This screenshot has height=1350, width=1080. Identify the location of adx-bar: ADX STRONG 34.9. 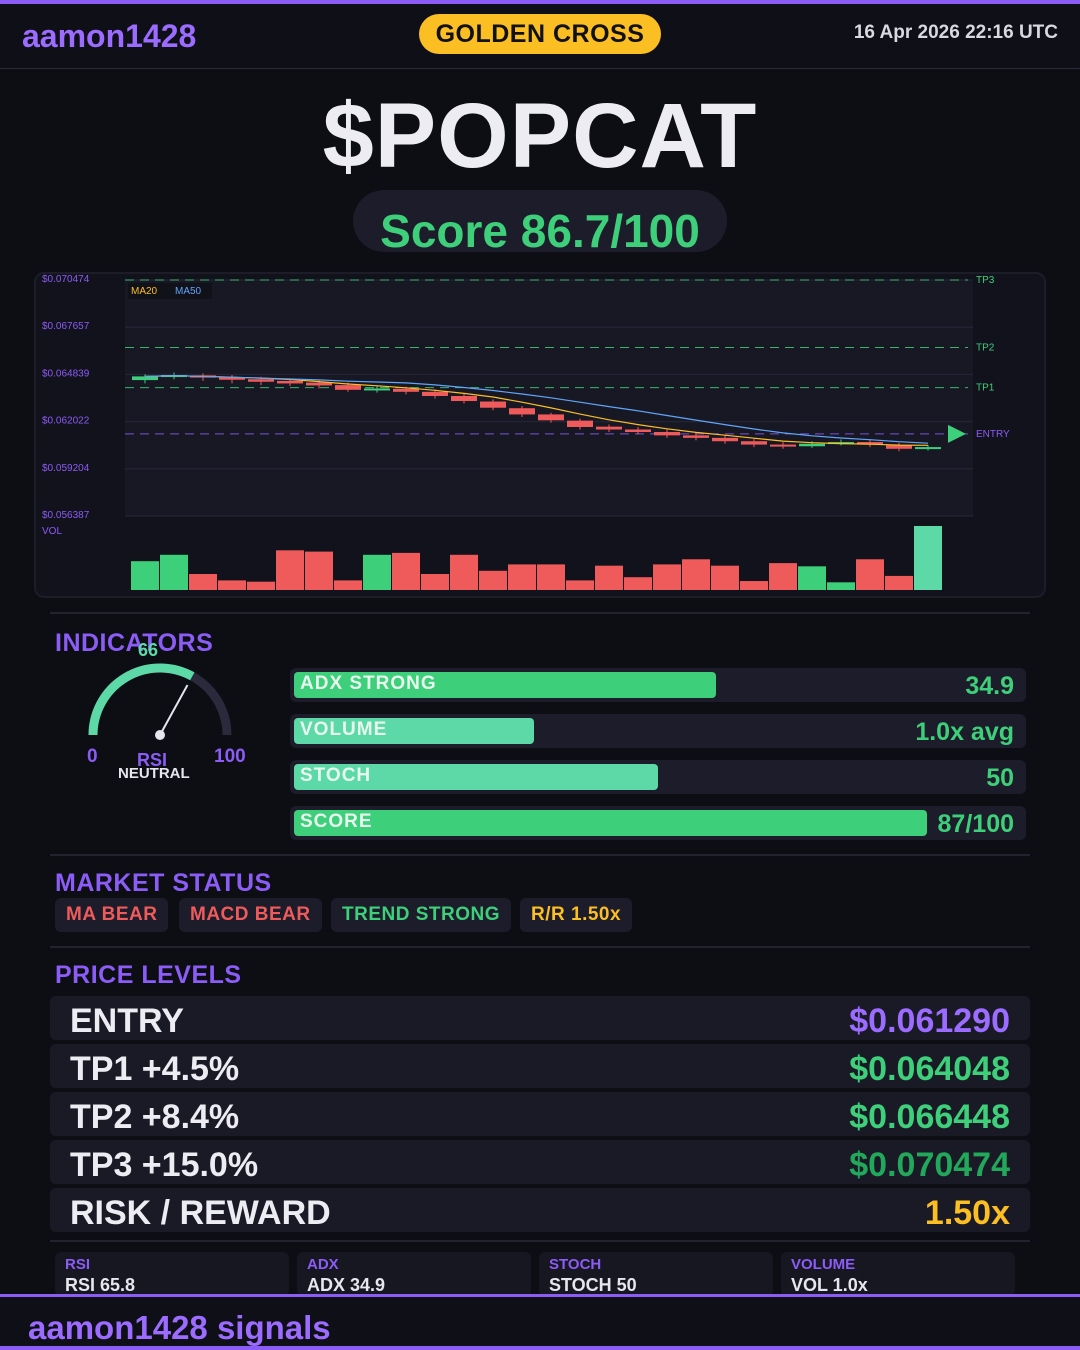
(658, 685).